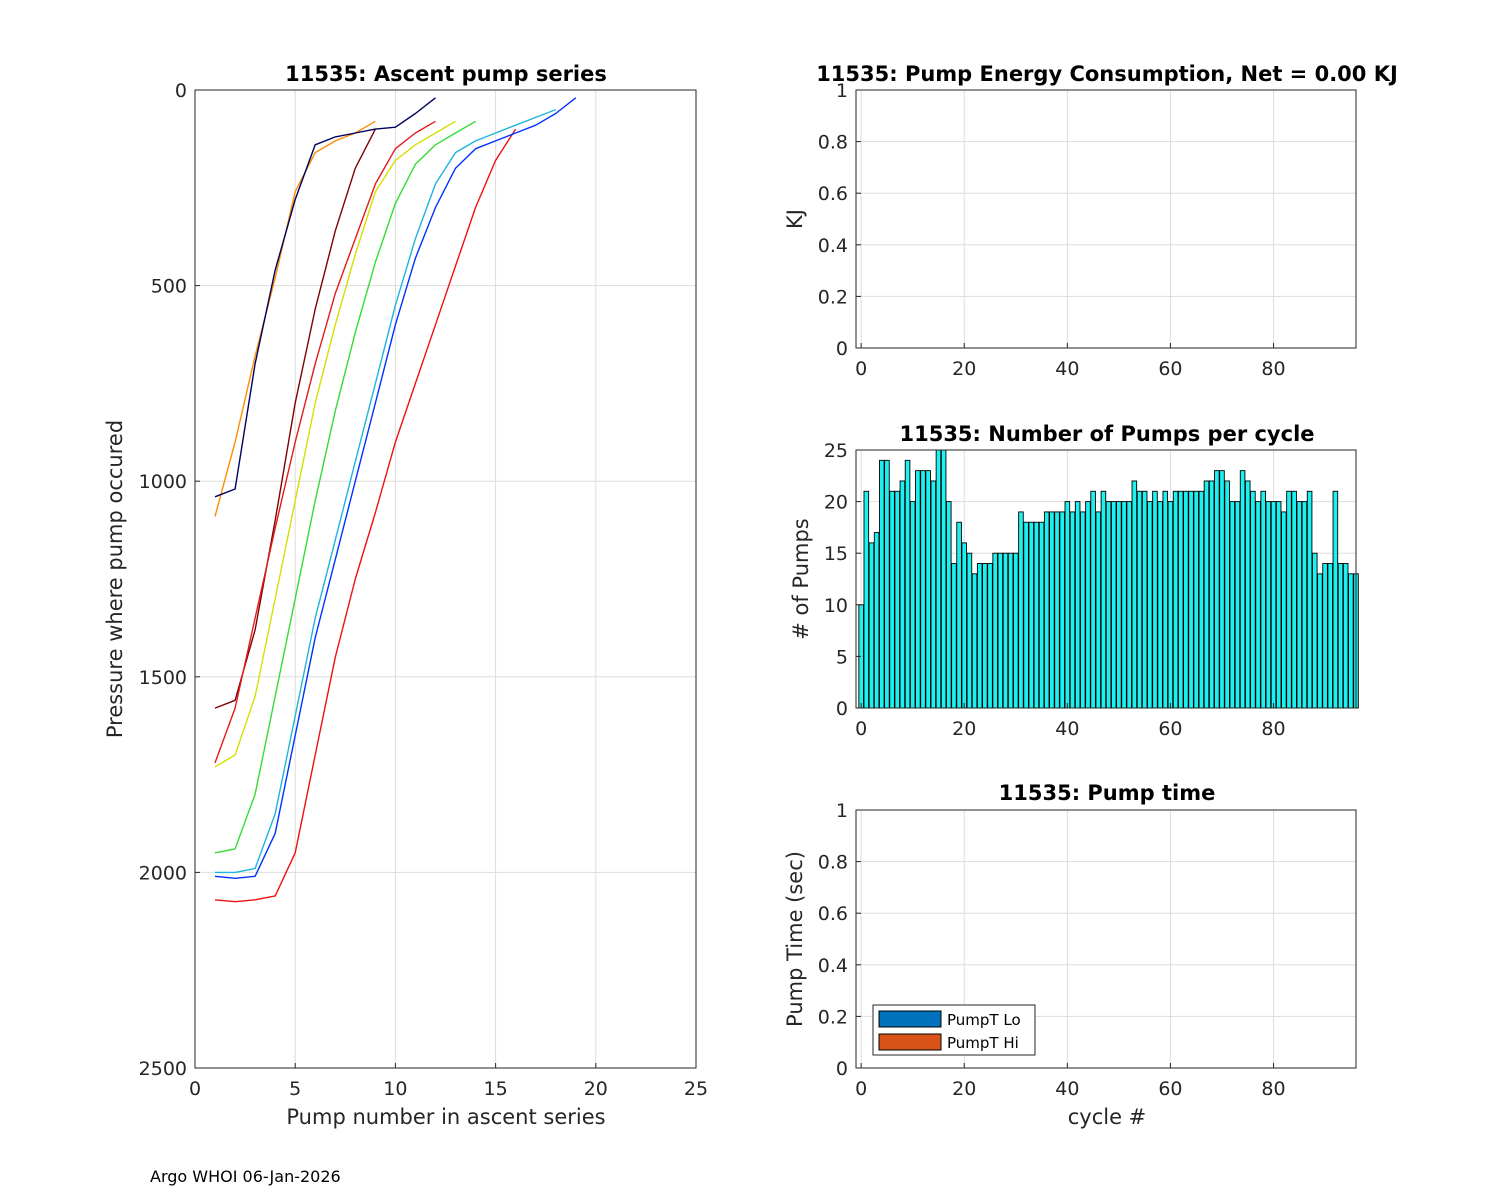 The image size is (1500, 1200). What do you see at coordinates (445, 1117) in the screenshot?
I see `ascent-xlabel: Pump number in ascent series` at bounding box center [445, 1117].